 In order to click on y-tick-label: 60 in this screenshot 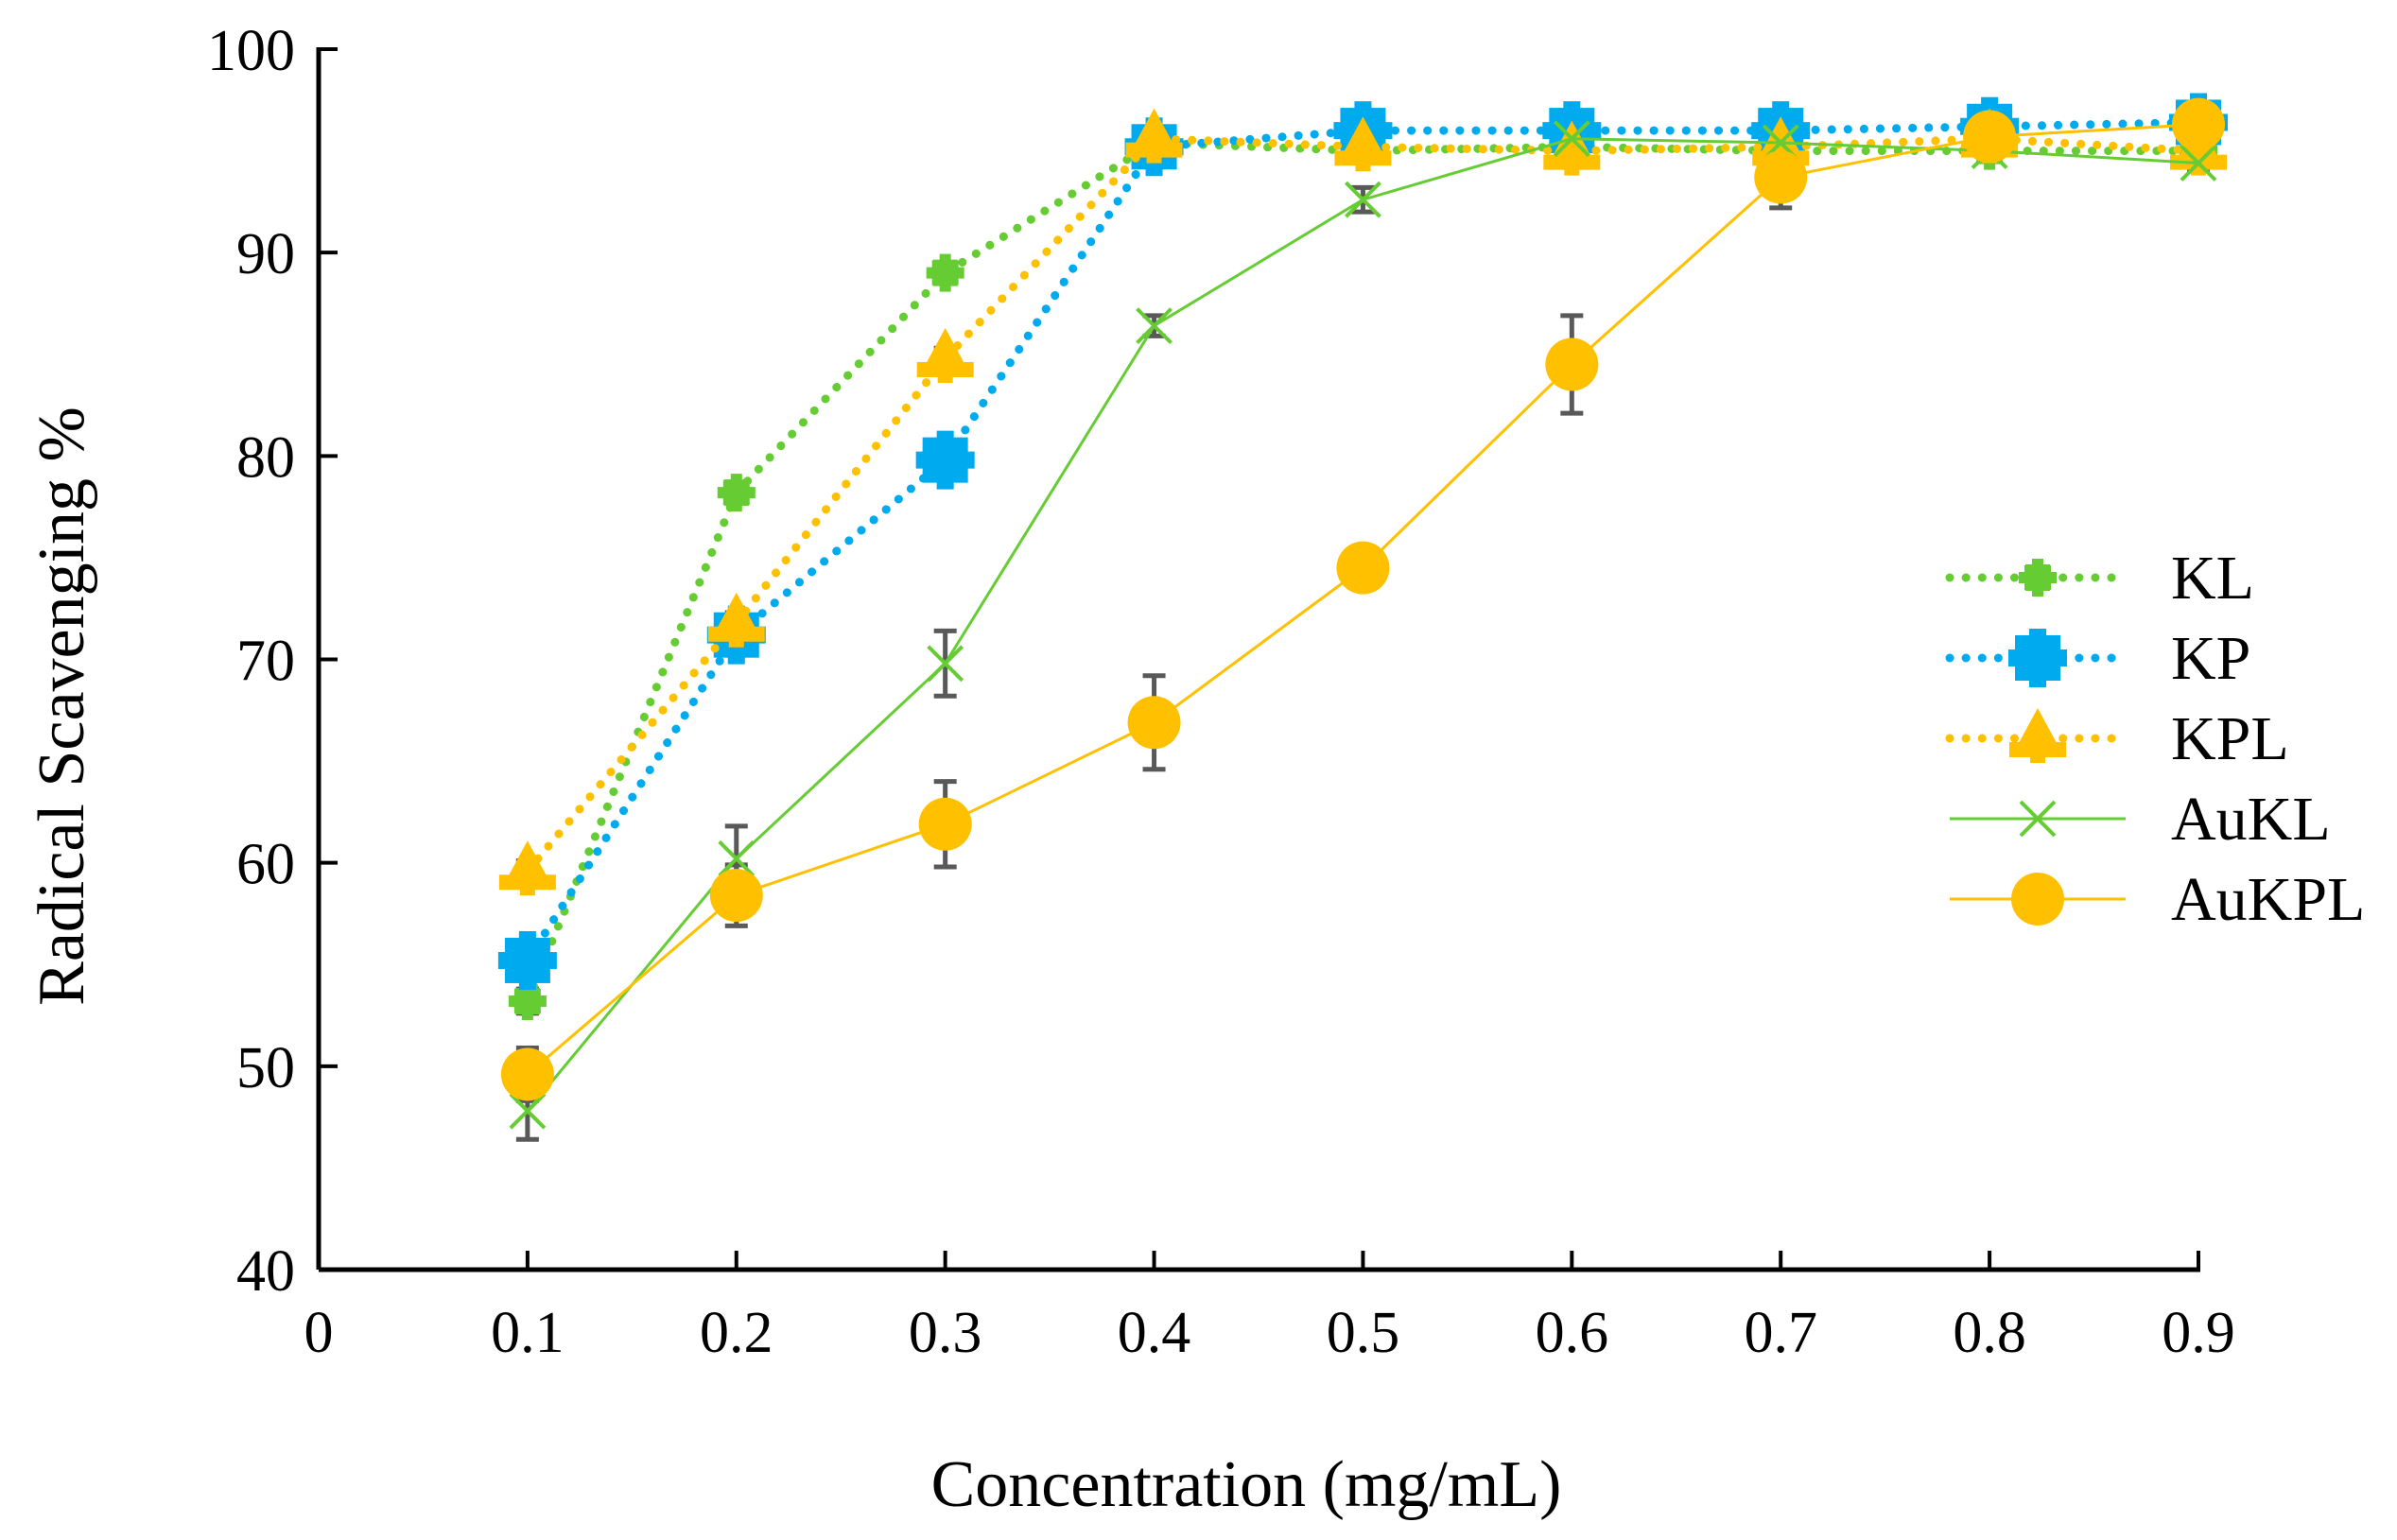, I will do `click(265, 865)`.